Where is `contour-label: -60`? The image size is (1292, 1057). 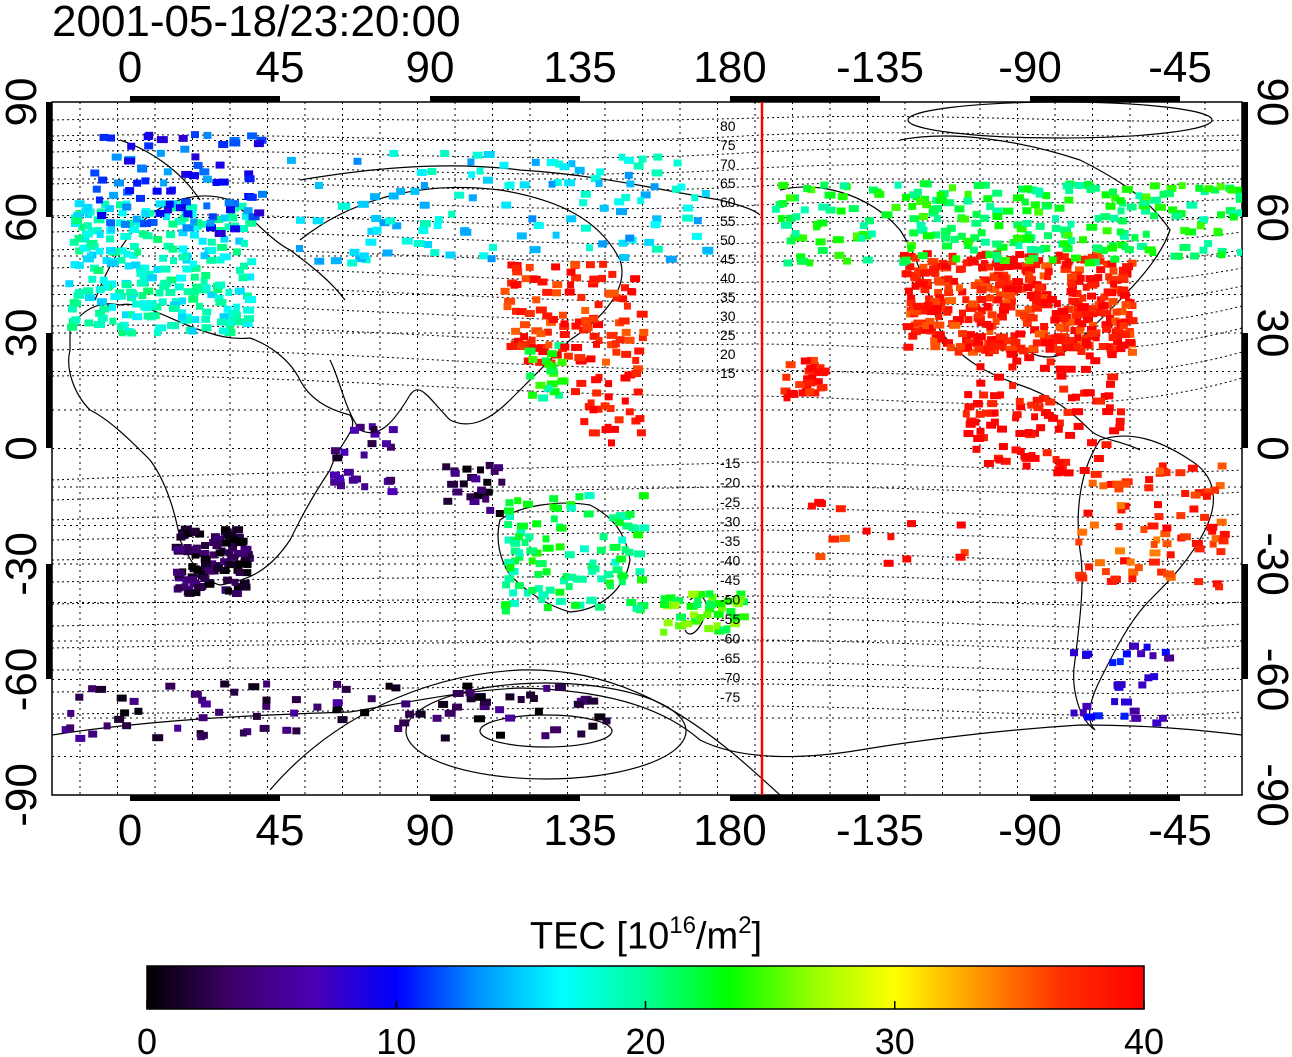
contour-label: -60 is located at coordinates (730, 639).